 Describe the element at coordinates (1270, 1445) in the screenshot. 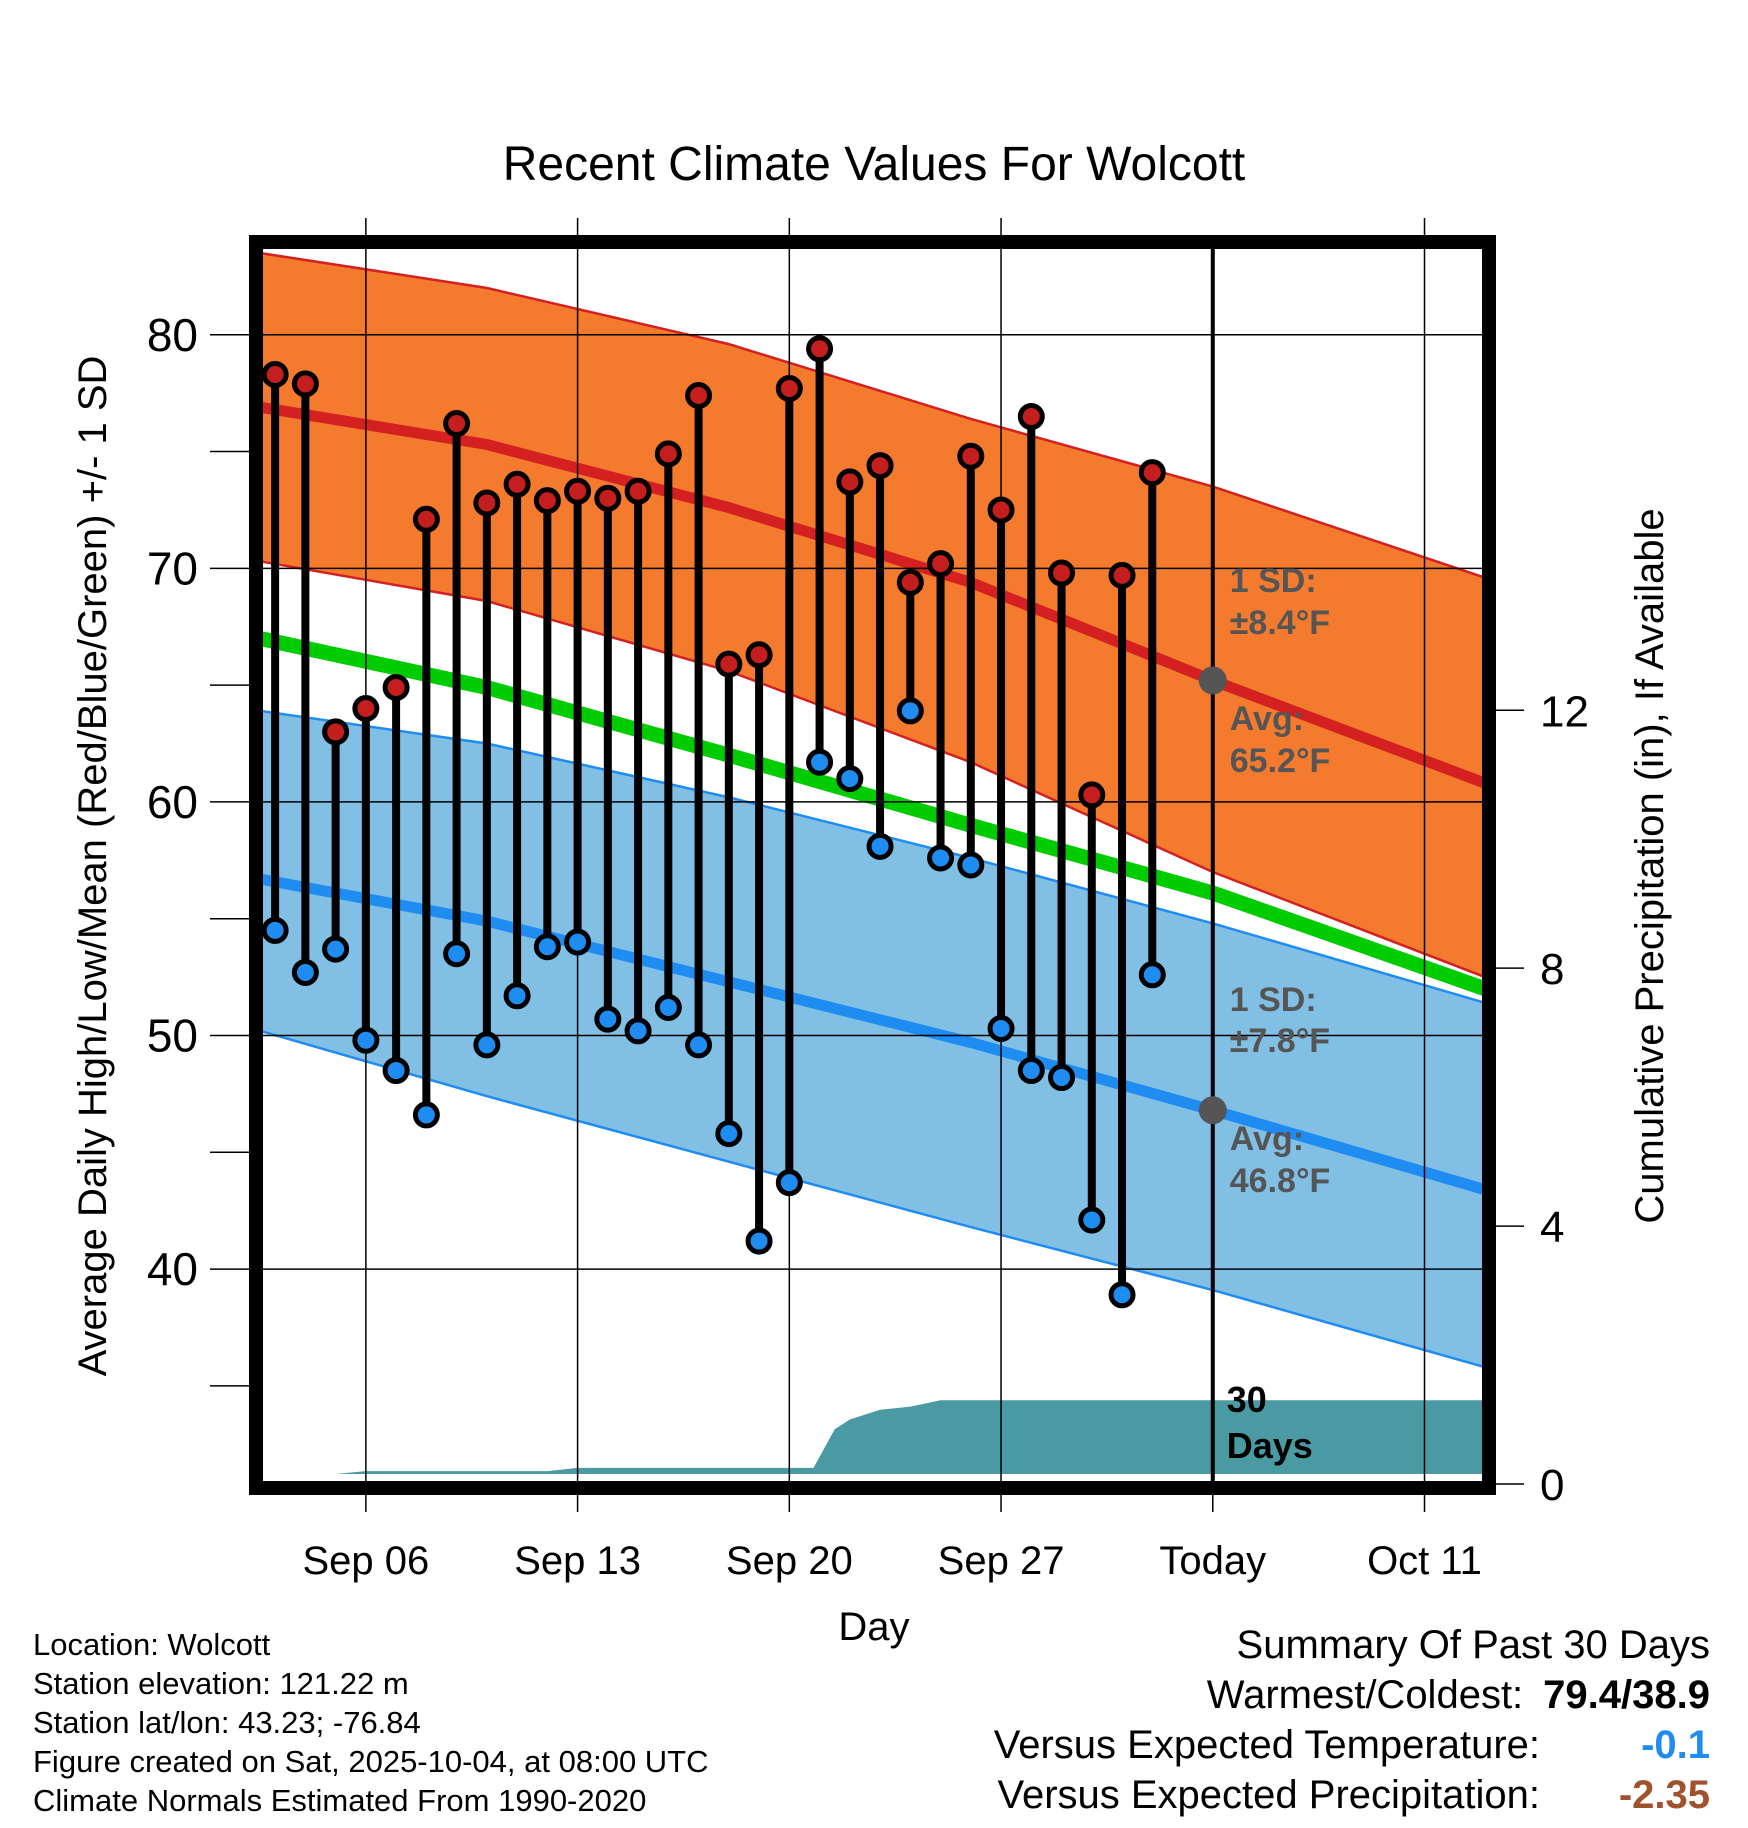

I see `period-unit-label: Days` at that location.